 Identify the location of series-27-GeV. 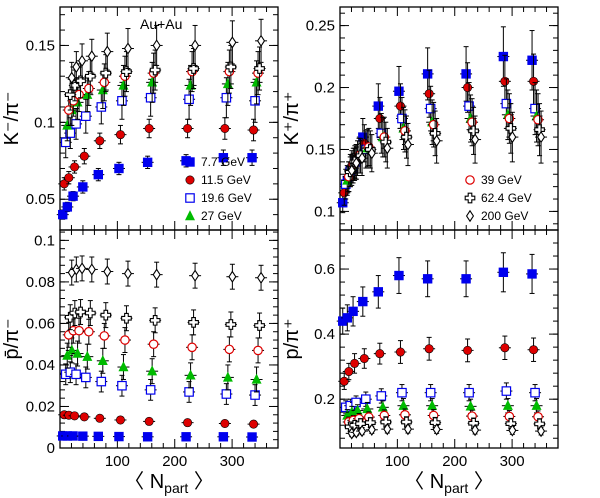
(162, 365).